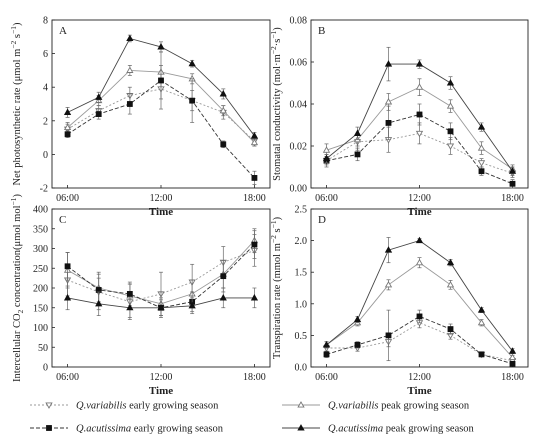  Describe the element at coordinates (277, 117) in the screenshot. I see `y-axis-label-part: Stomatal conductivity (mol·m` at that location.